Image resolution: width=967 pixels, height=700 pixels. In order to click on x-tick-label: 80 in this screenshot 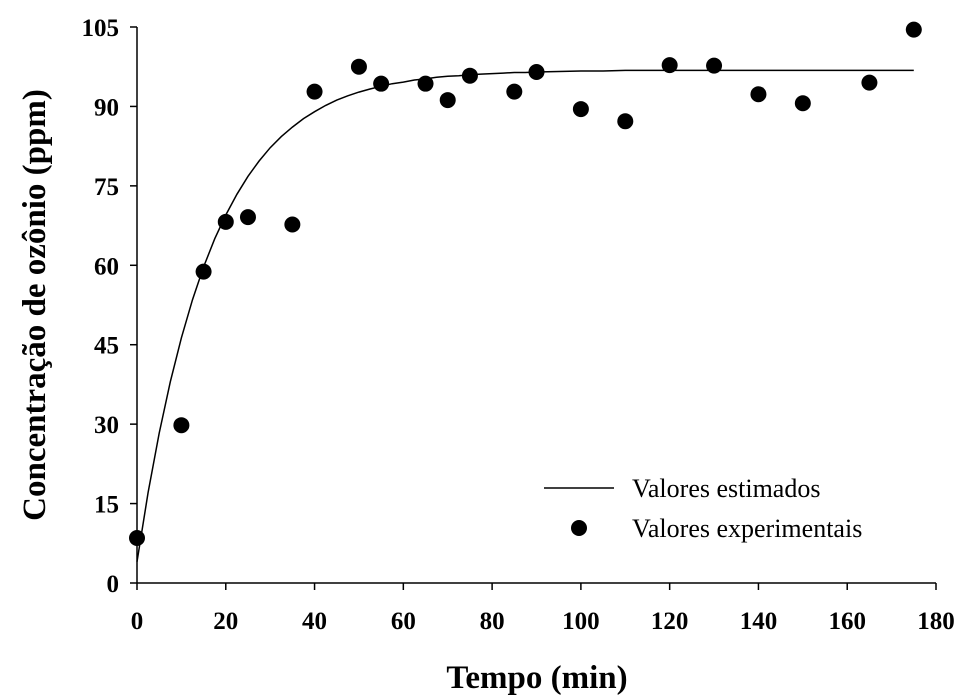, I will do `click(492, 621)`.